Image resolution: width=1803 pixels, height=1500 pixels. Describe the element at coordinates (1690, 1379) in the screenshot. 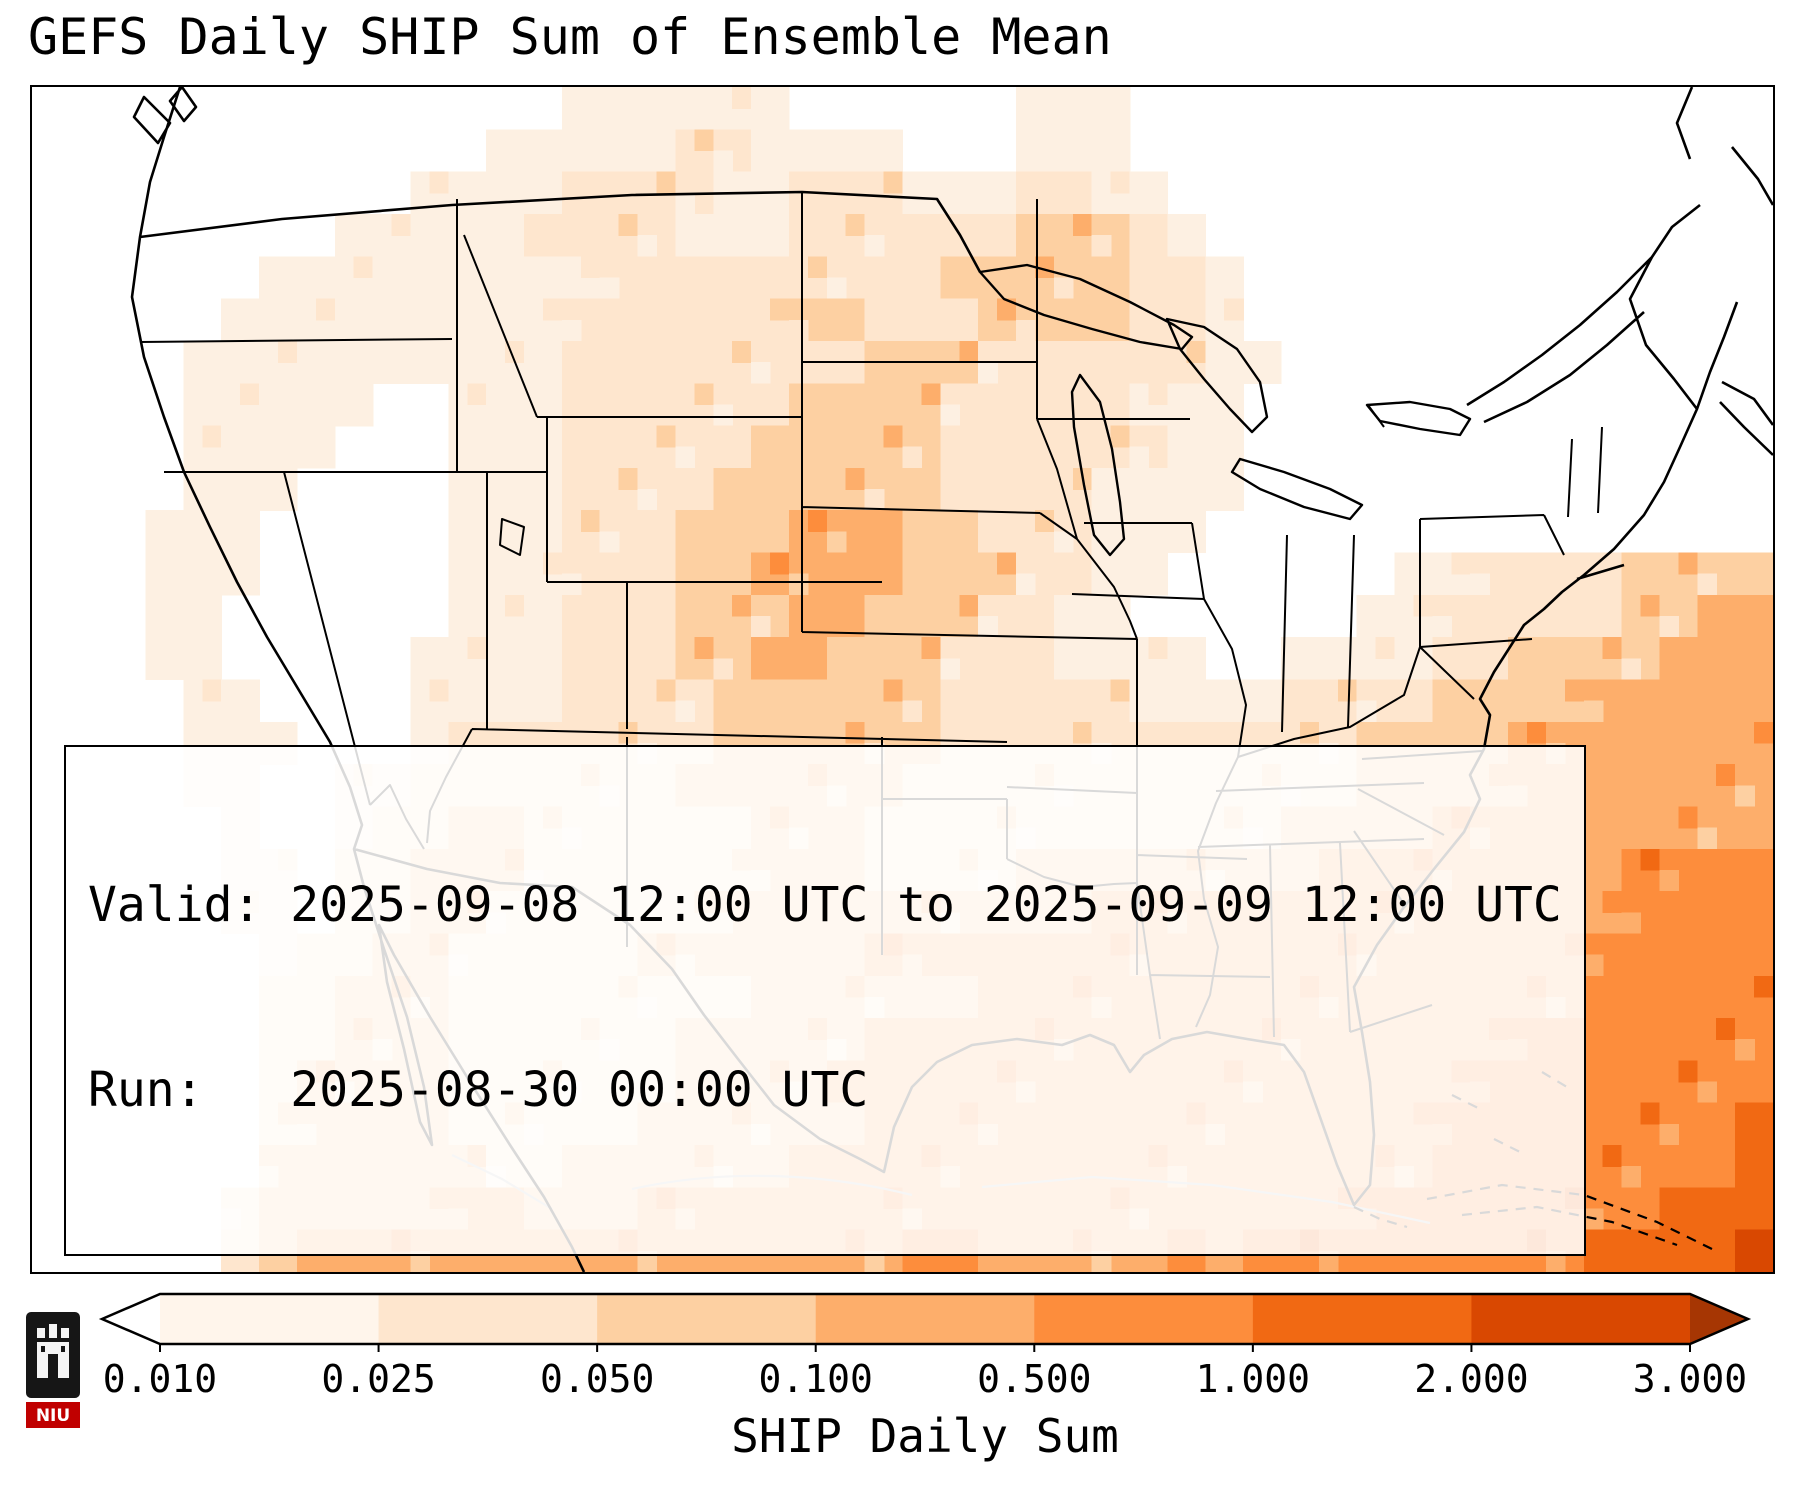

I see `colorbar-tick-label: 3.000` at that location.